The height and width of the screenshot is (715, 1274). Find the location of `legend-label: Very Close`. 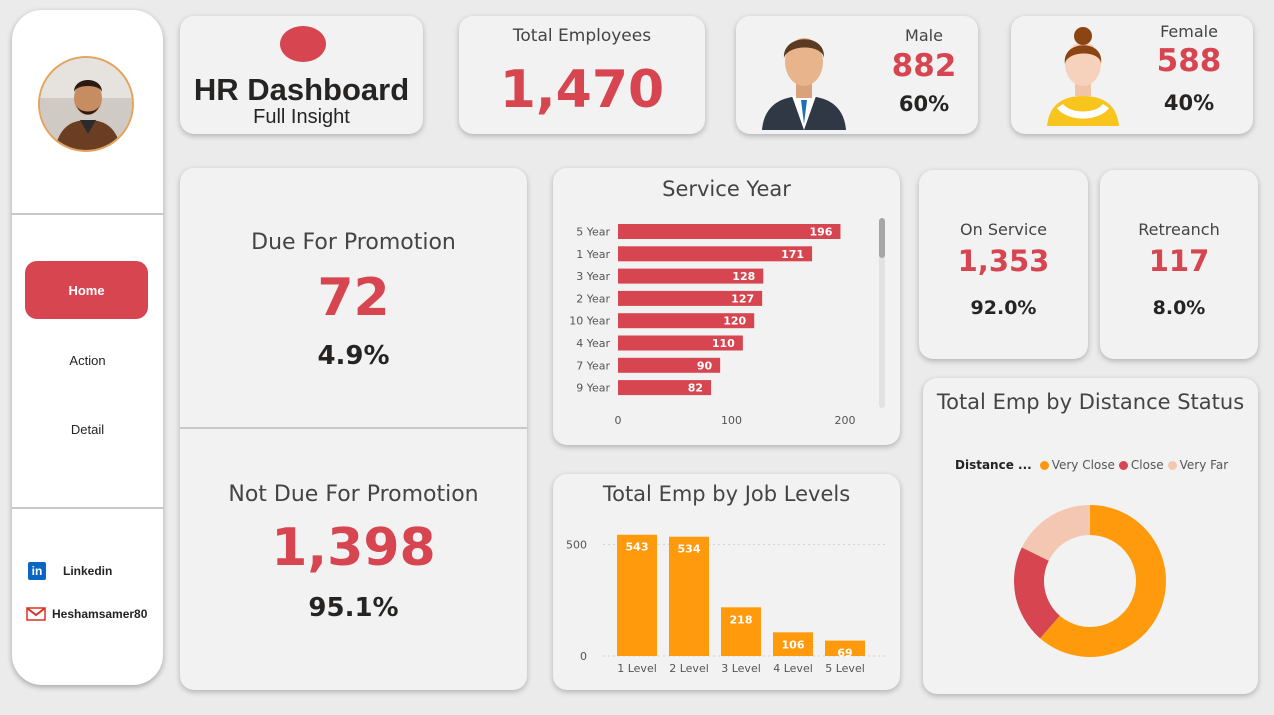

legend-label: Very Close is located at coordinates (1083, 465).